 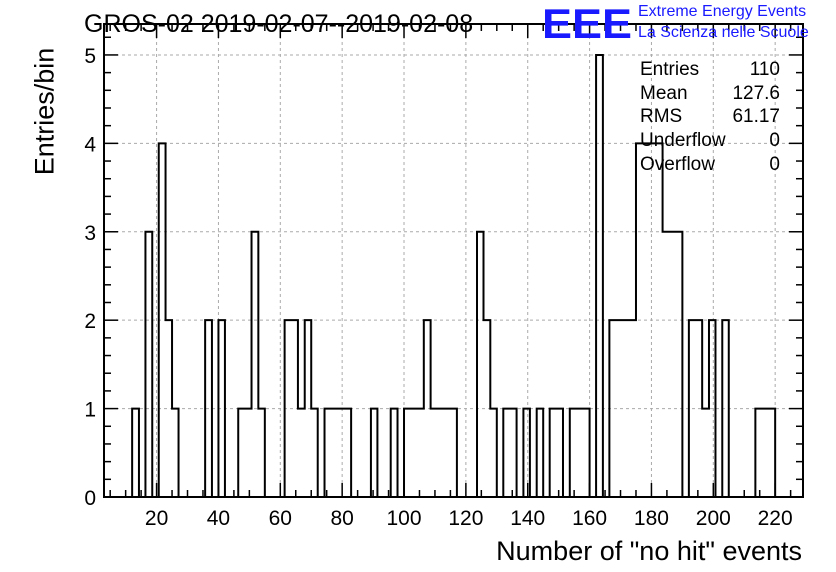 I want to click on stats-row-rms: RMS 61.17, so click(x=710, y=117).